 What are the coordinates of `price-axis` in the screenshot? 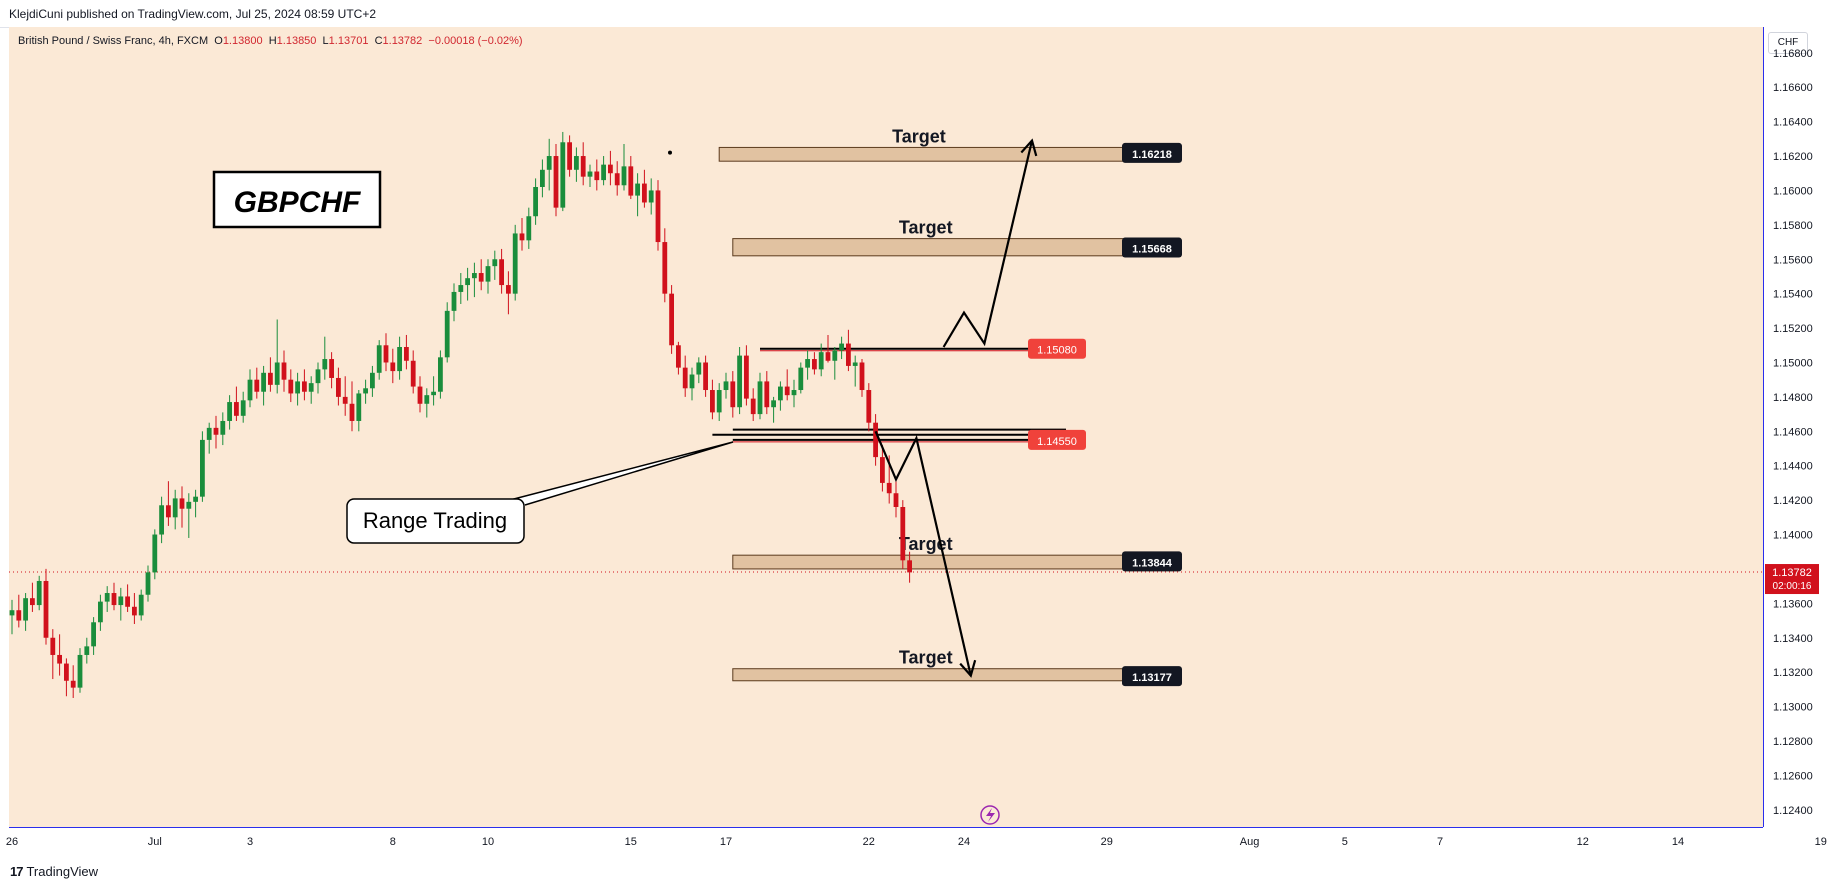 It's located at (1799, 427).